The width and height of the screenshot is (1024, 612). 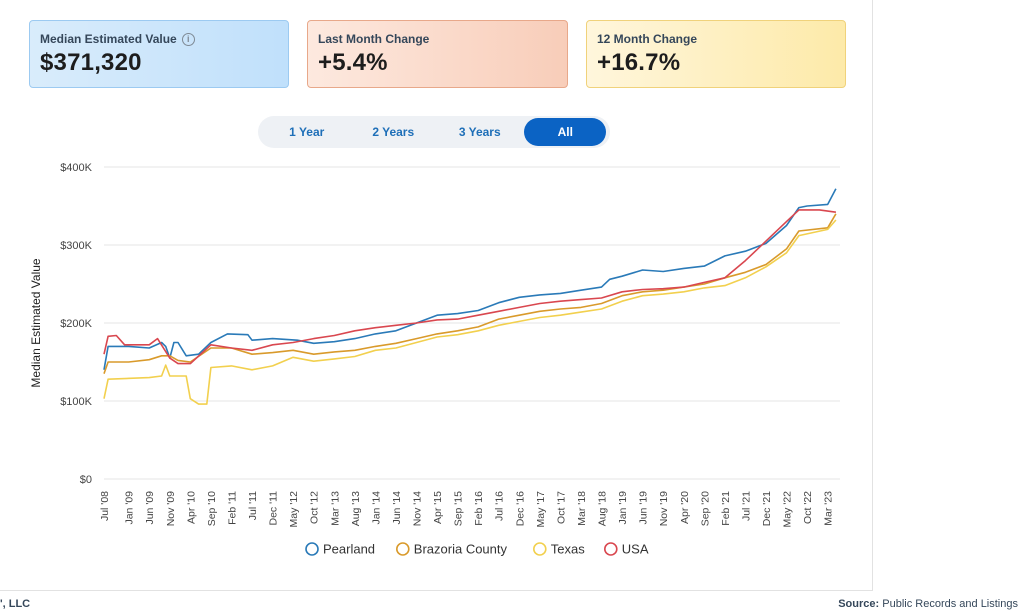 What do you see at coordinates (647, 39) in the screenshot?
I see `card-label: 12 Month Change` at bounding box center [647, 39].